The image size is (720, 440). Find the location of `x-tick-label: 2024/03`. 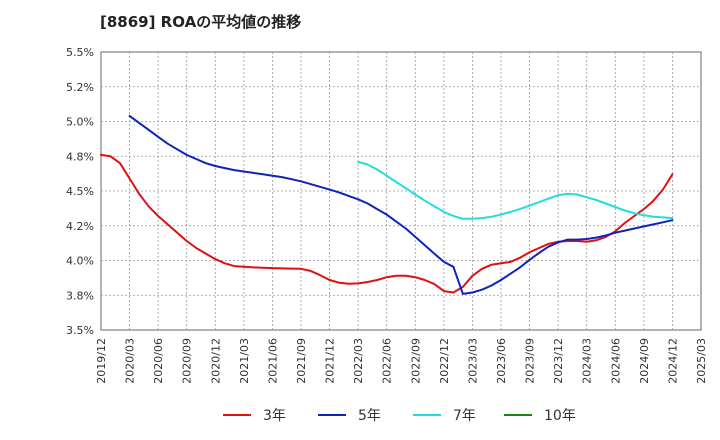

x-tick-label: 2024/03 is located at coordinates (587, 361).